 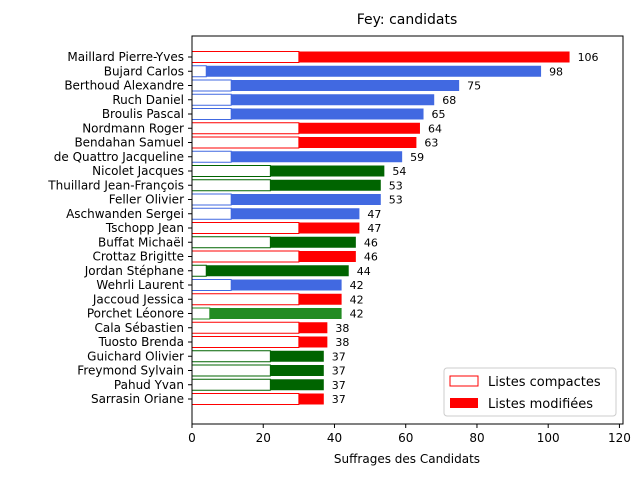 What do you see at coordinates (141, 242) in the screenshot?
I see `y-tick-label: Buffat Michaël` at bounding box center [141, 242].